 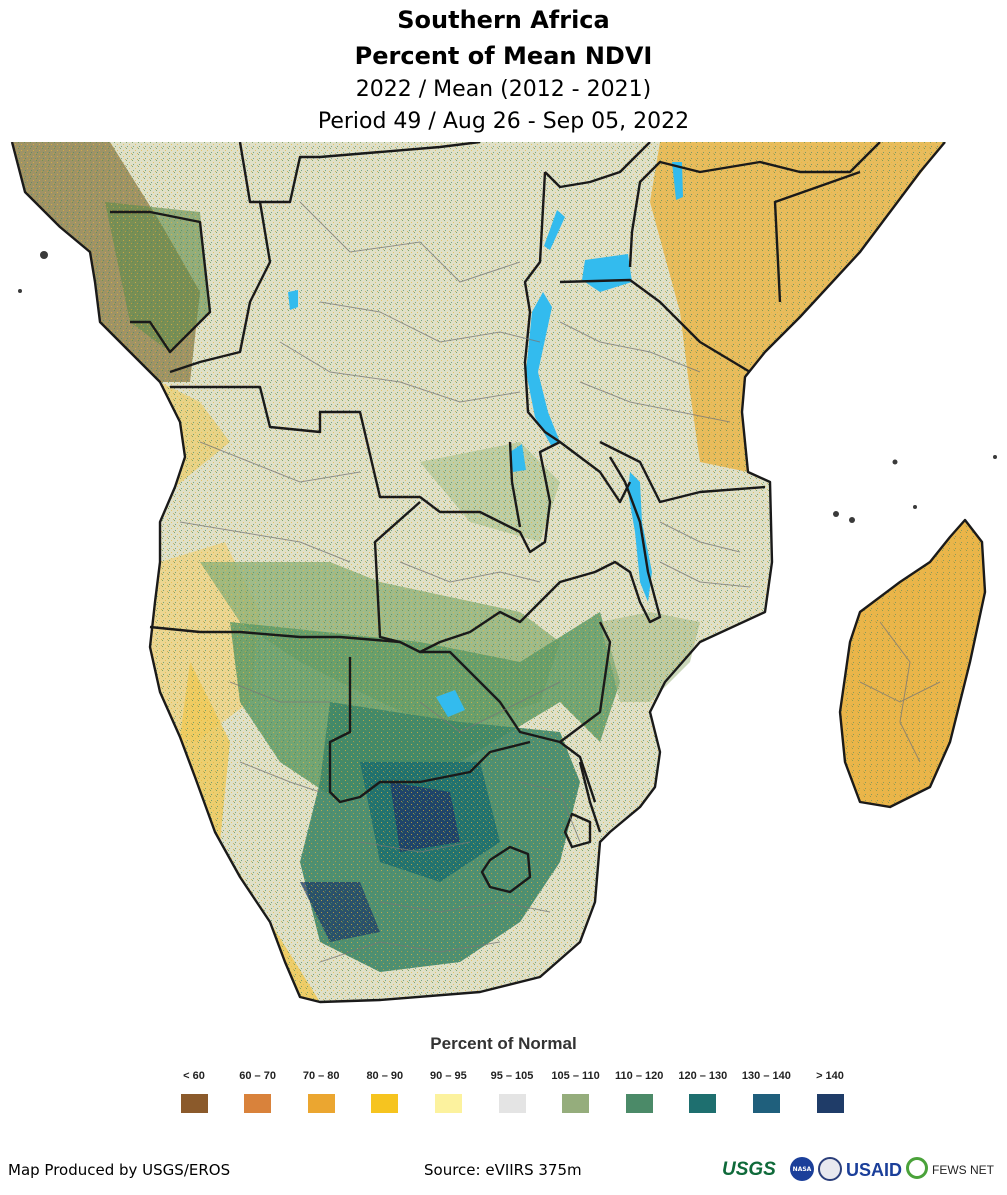 What do you see at coordinates (503, 20) in the screenshot?
I see `map-title-region: Southern Africa` at bounding box center [503, 20].